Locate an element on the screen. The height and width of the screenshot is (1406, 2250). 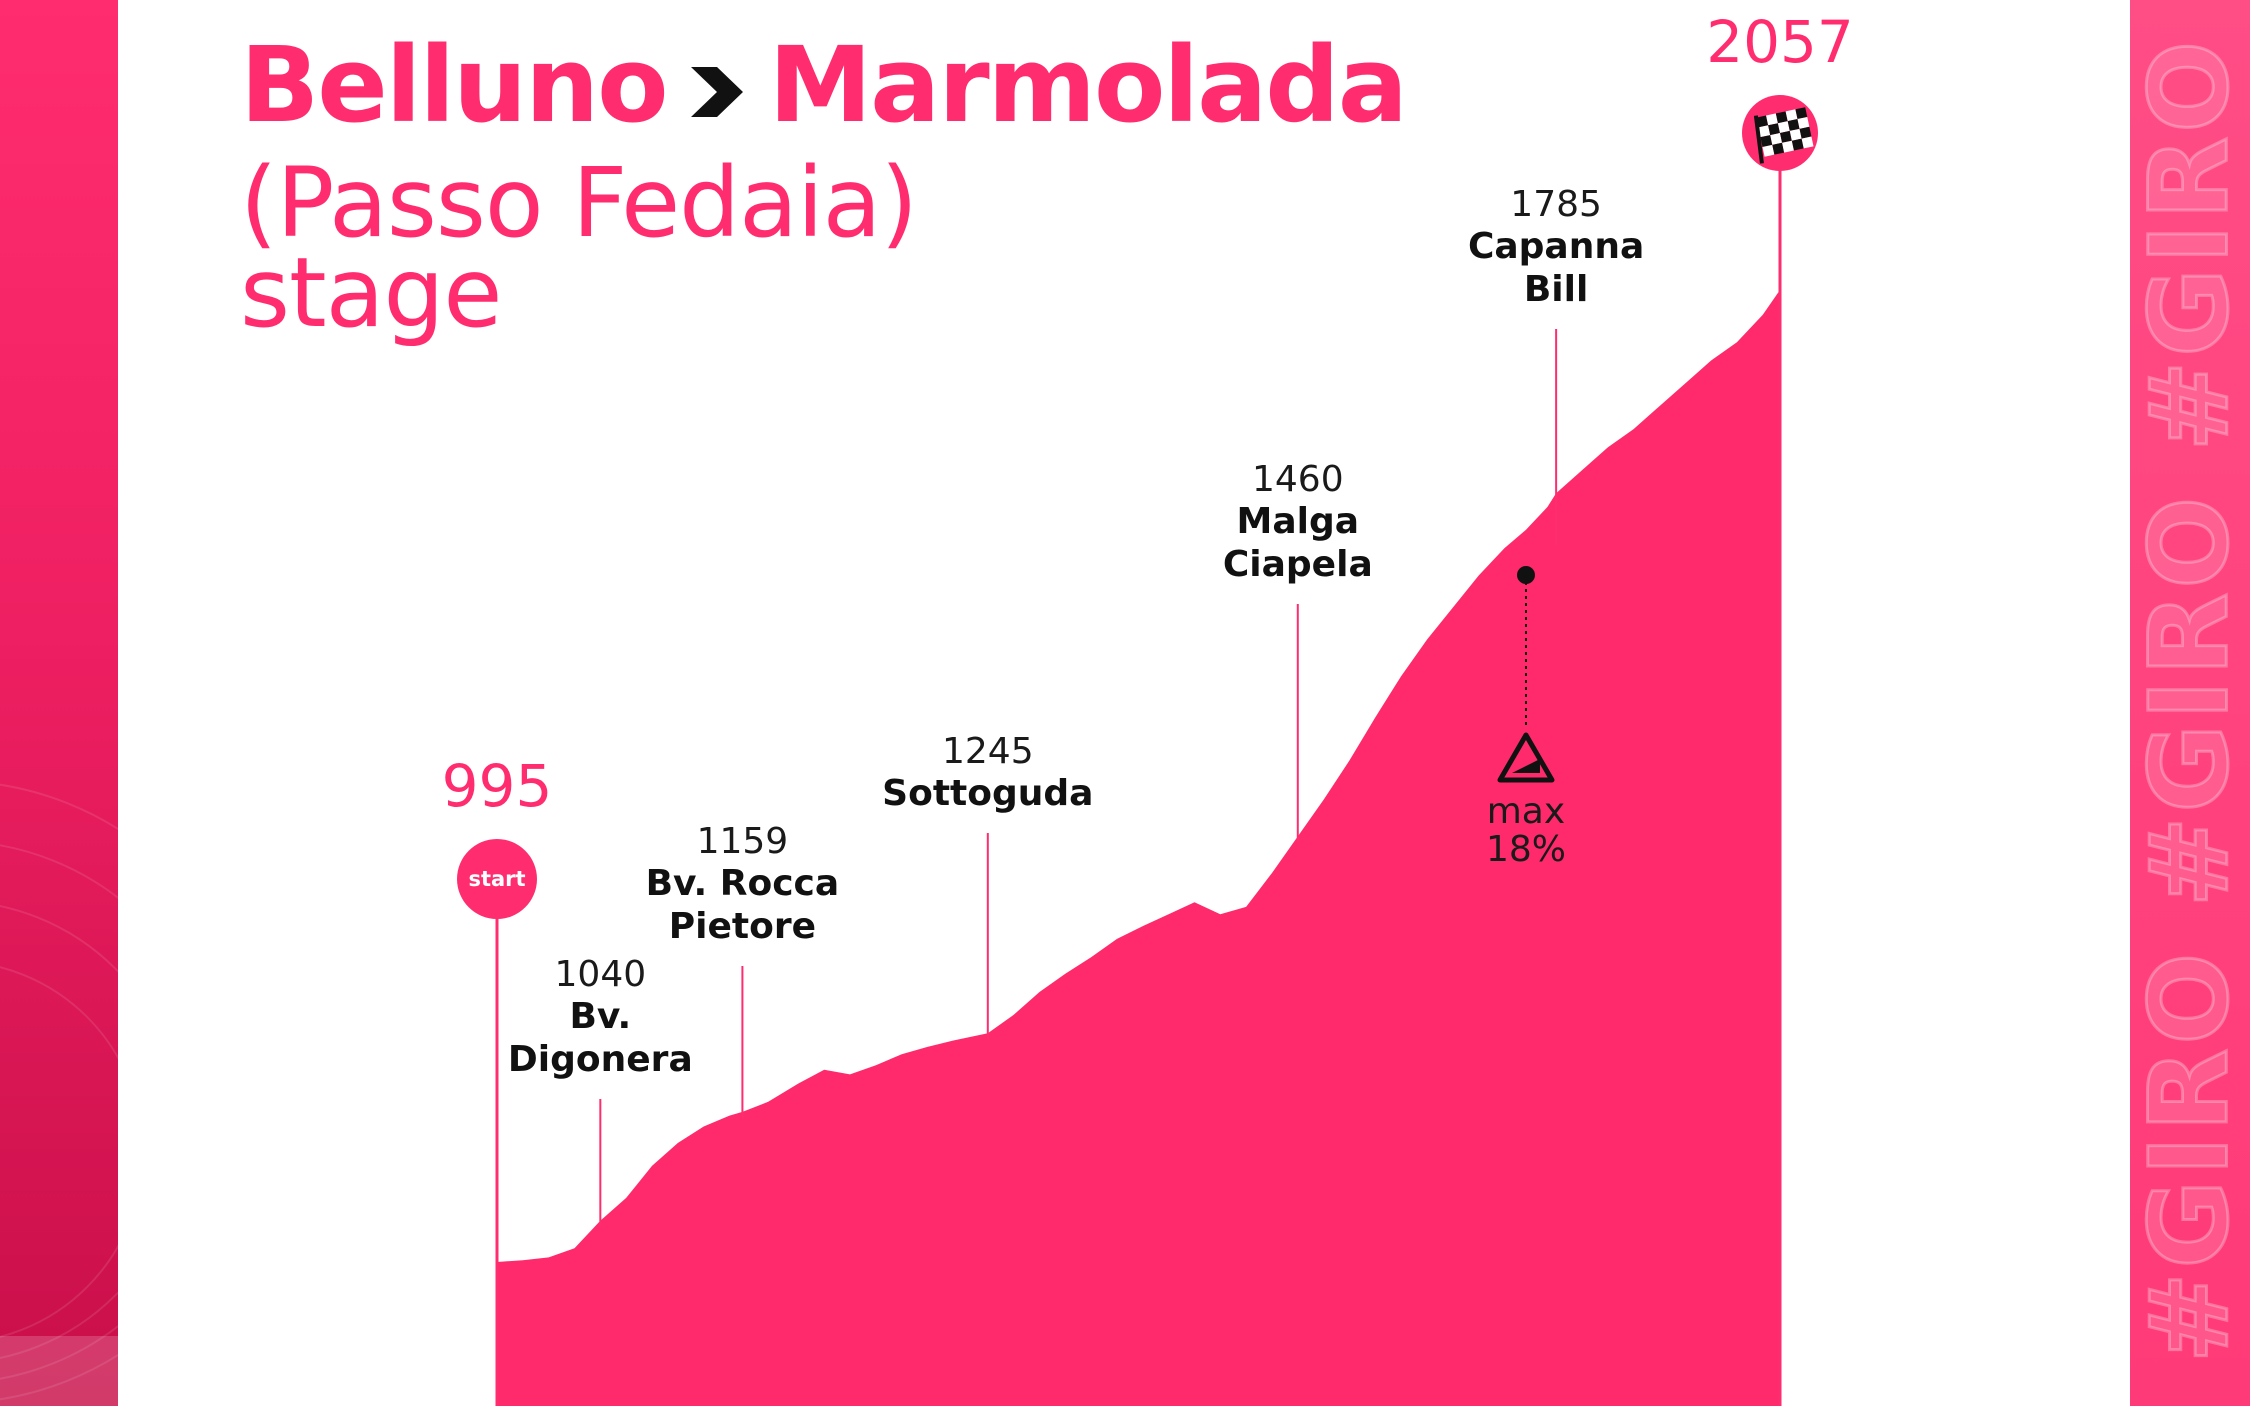
finish-elevation-label: 2057 is located at coordinates (1780, 42).